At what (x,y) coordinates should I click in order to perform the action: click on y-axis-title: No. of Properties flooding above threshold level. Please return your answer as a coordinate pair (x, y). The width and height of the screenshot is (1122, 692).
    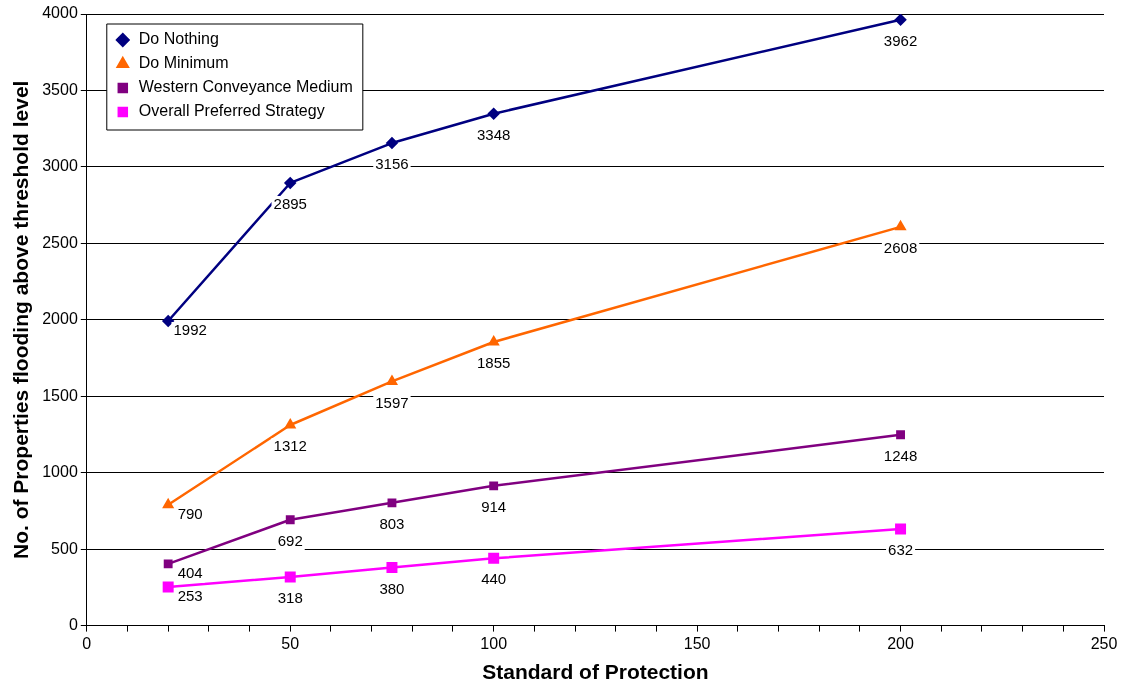
    Looking at the image, I should click on (21, 319).